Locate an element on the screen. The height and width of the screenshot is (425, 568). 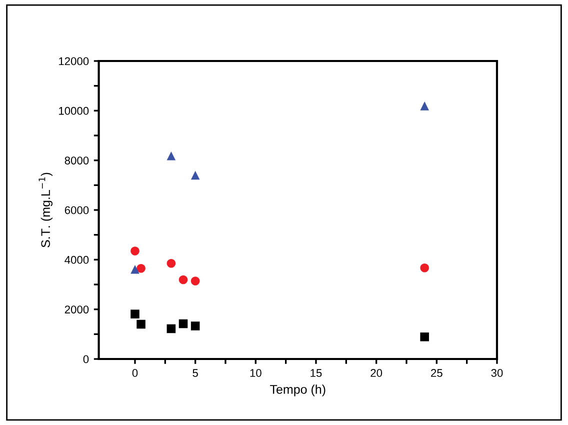
x-tick-label: 10 is located at coordinates (256, 373).